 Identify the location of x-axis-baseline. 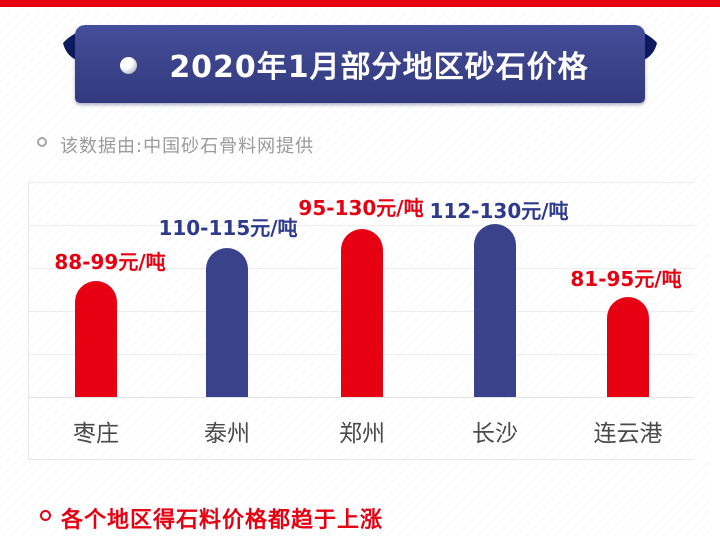
(361, 397).